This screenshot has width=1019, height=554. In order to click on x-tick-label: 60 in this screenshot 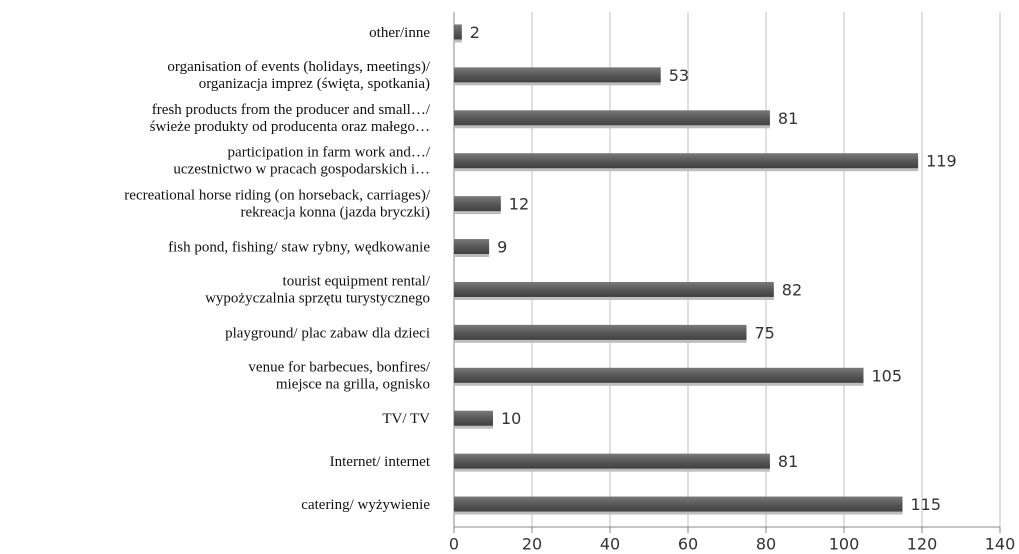, I will do `click(688, 544)`.